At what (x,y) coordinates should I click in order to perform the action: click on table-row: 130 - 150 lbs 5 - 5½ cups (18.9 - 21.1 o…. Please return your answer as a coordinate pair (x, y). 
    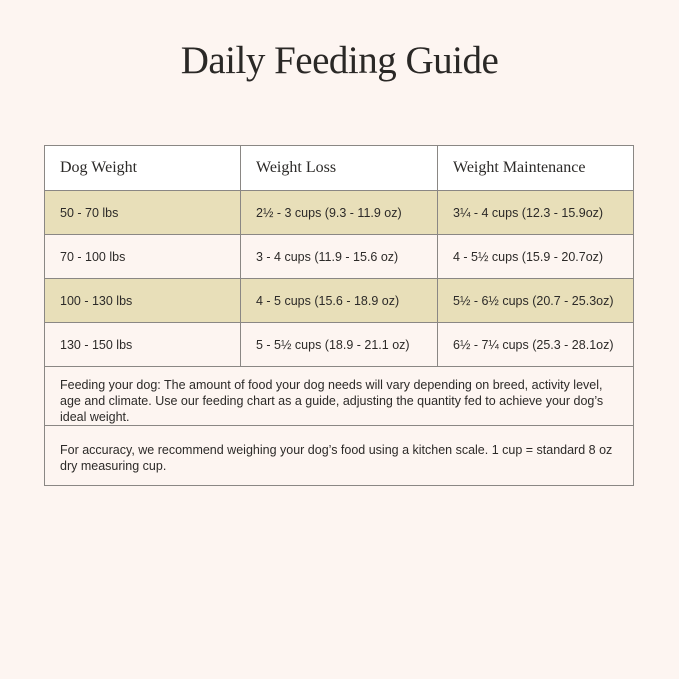
    Looking at the image, I should click on (339, 345).